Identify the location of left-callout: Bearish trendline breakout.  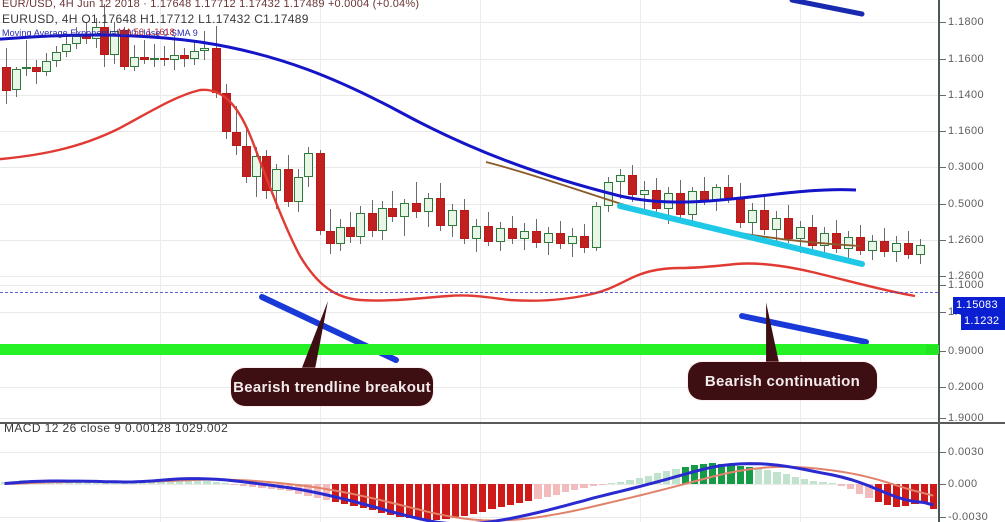
(332, 387).